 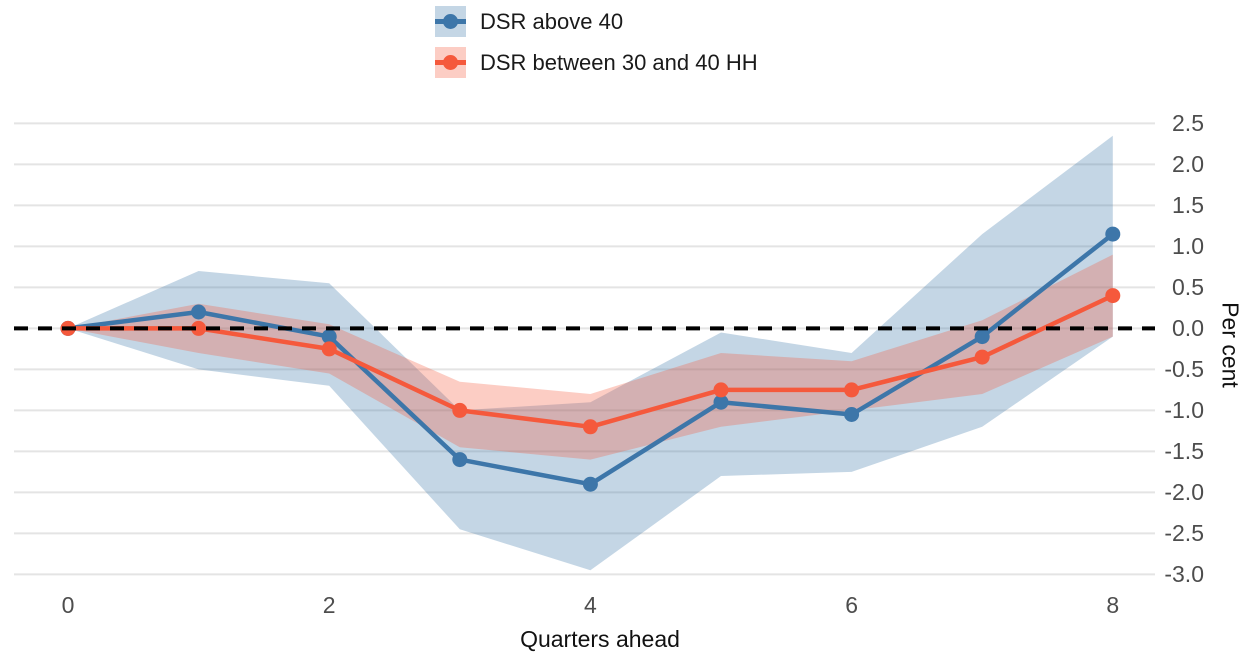 I want to click on y-tick-label: -3.0, so click(x=1184, y=574).